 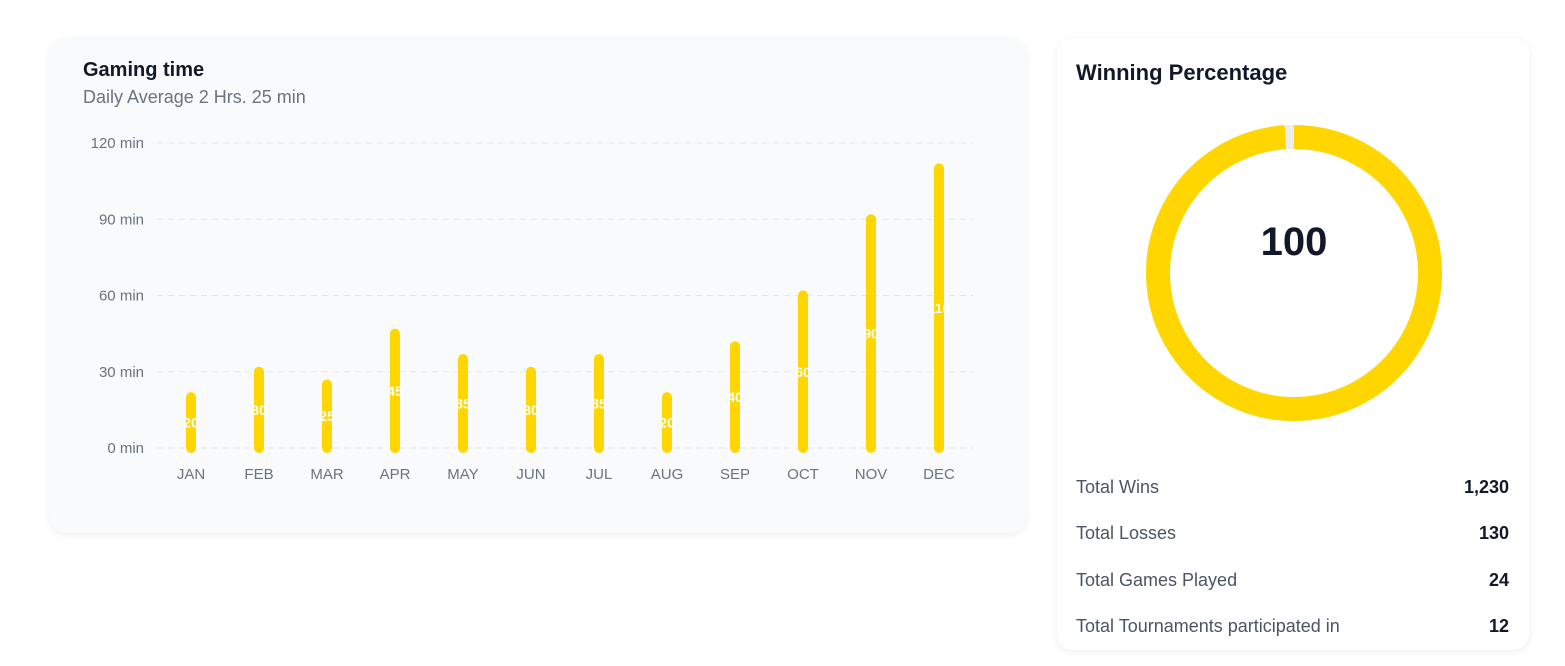 I want to click on donut-svg, so click(x=1294, y=273).